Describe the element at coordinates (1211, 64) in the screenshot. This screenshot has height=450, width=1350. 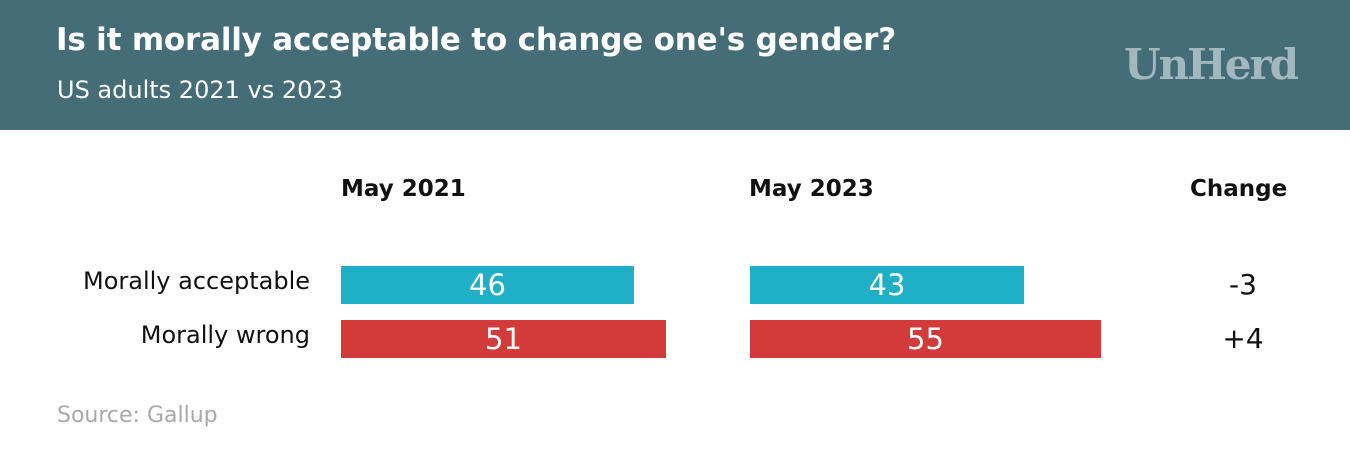
I see `unherd-logo: UnHerd` at that location.